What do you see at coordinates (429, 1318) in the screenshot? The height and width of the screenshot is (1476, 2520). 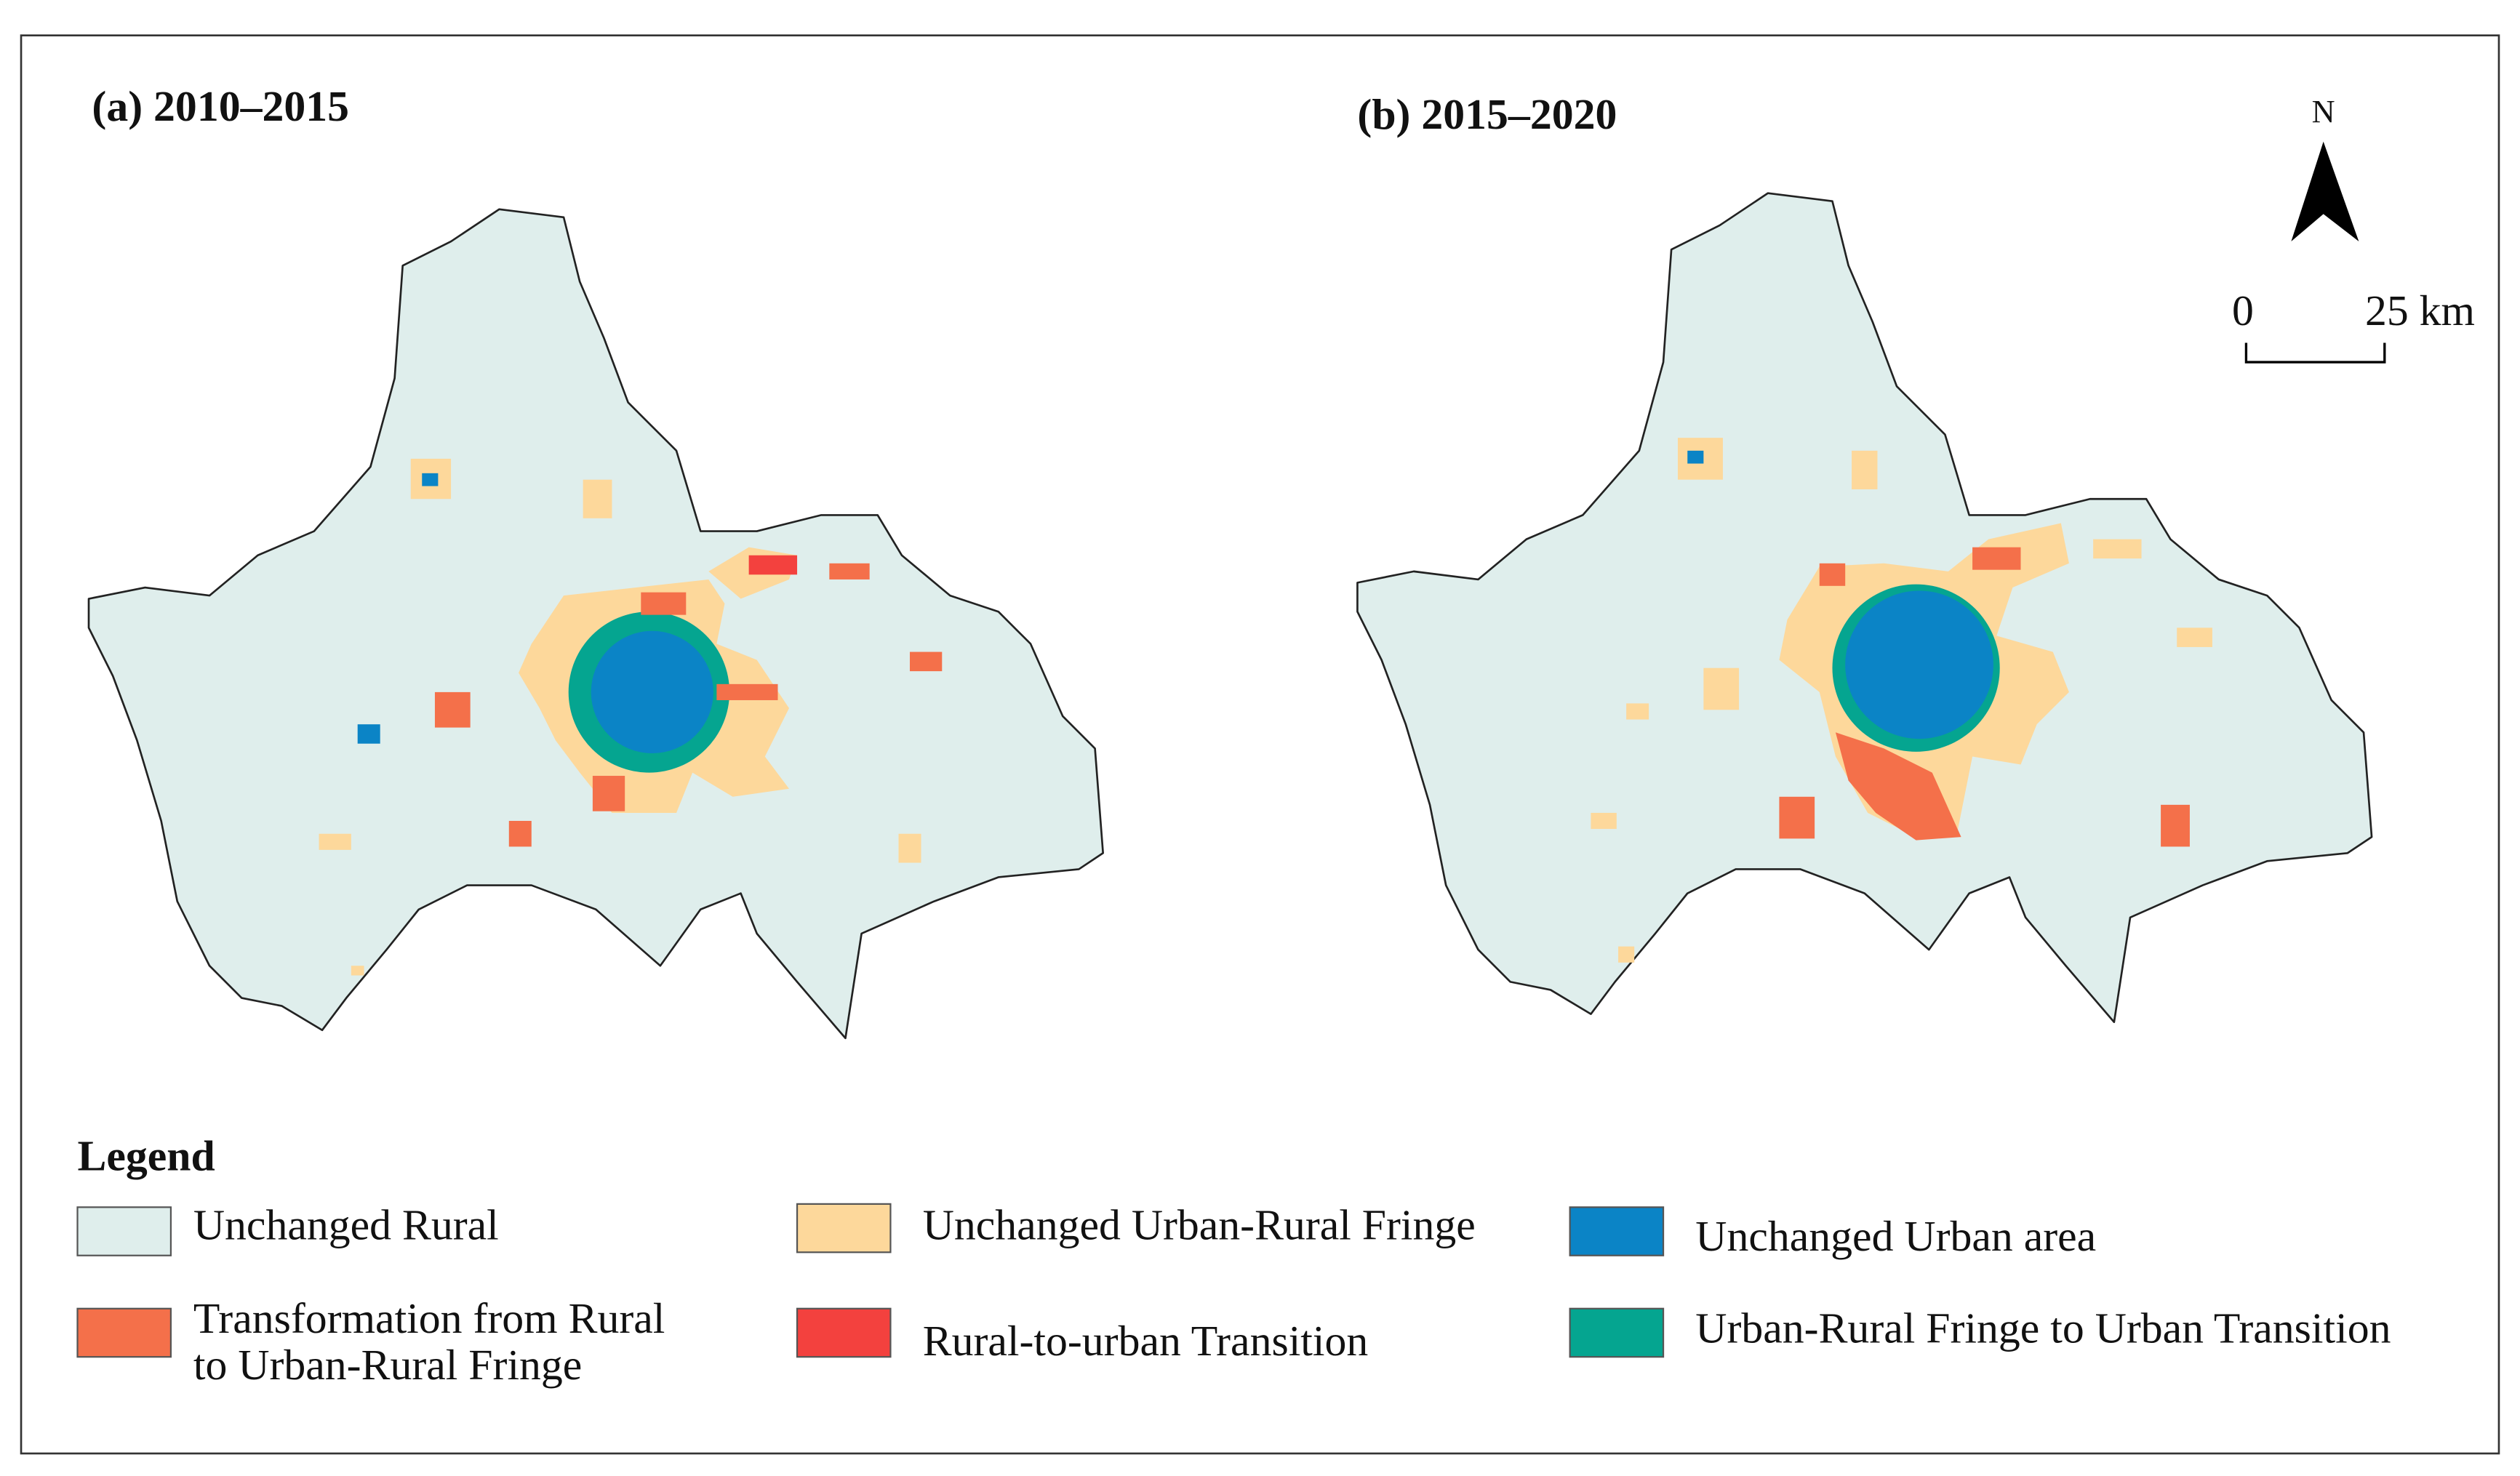 I see `legend-label: Transformation from Rural` at bounding box center [429, 1318].